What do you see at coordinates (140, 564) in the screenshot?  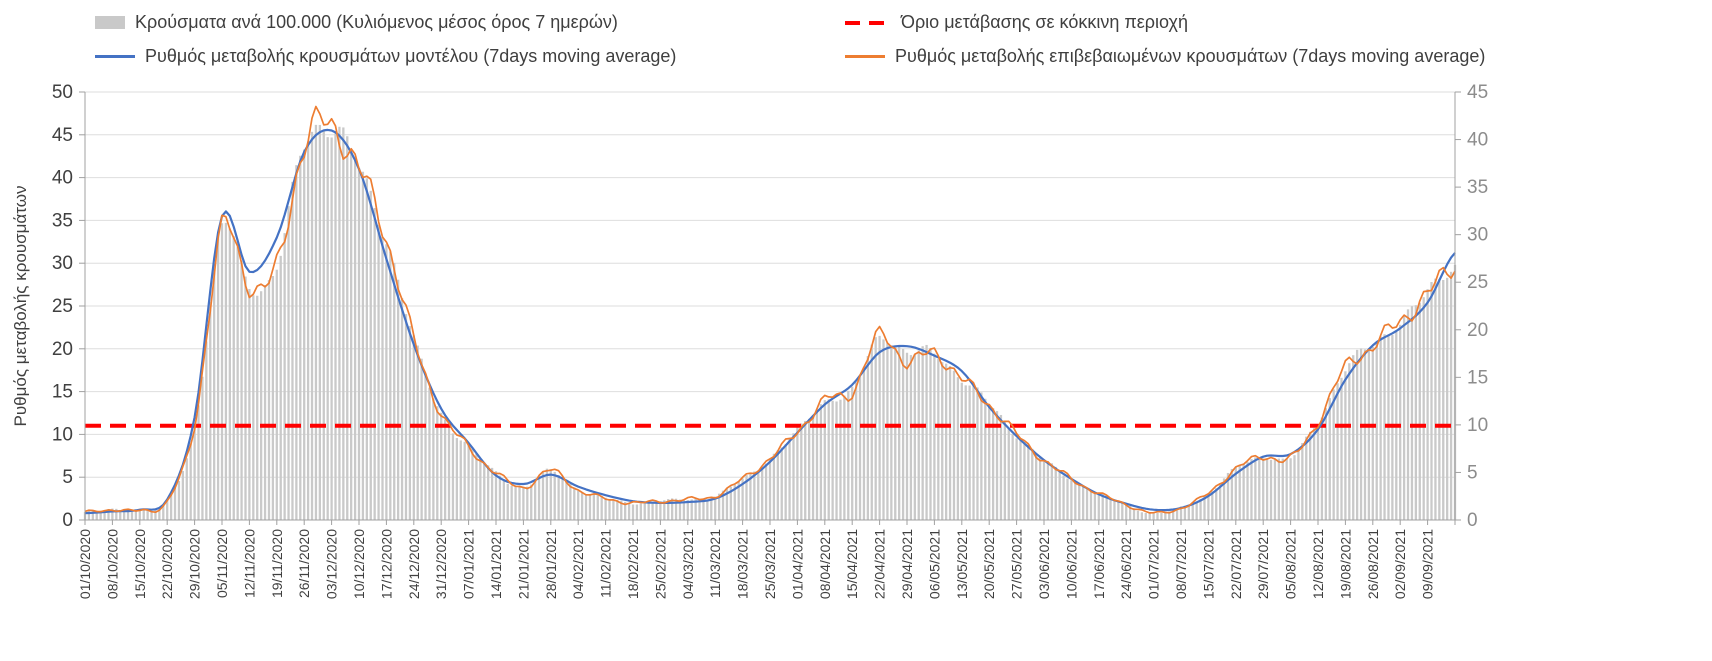 I see `svg-text: 15/10/2020` at bounding box center [140, 564].